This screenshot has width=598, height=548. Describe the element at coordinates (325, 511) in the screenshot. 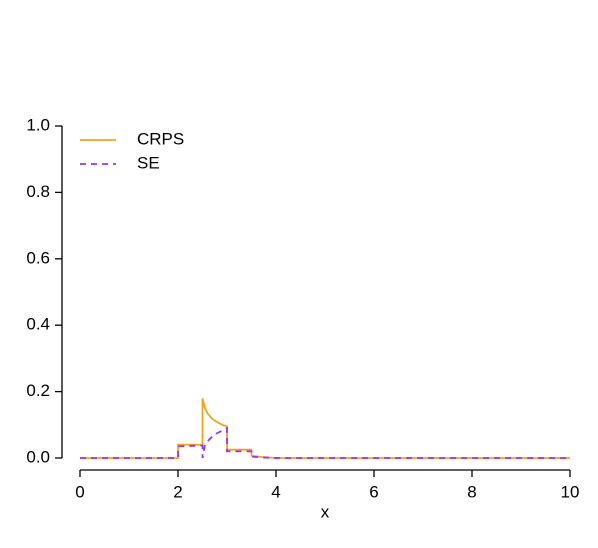

I see `x-axis-label: x` at that location.